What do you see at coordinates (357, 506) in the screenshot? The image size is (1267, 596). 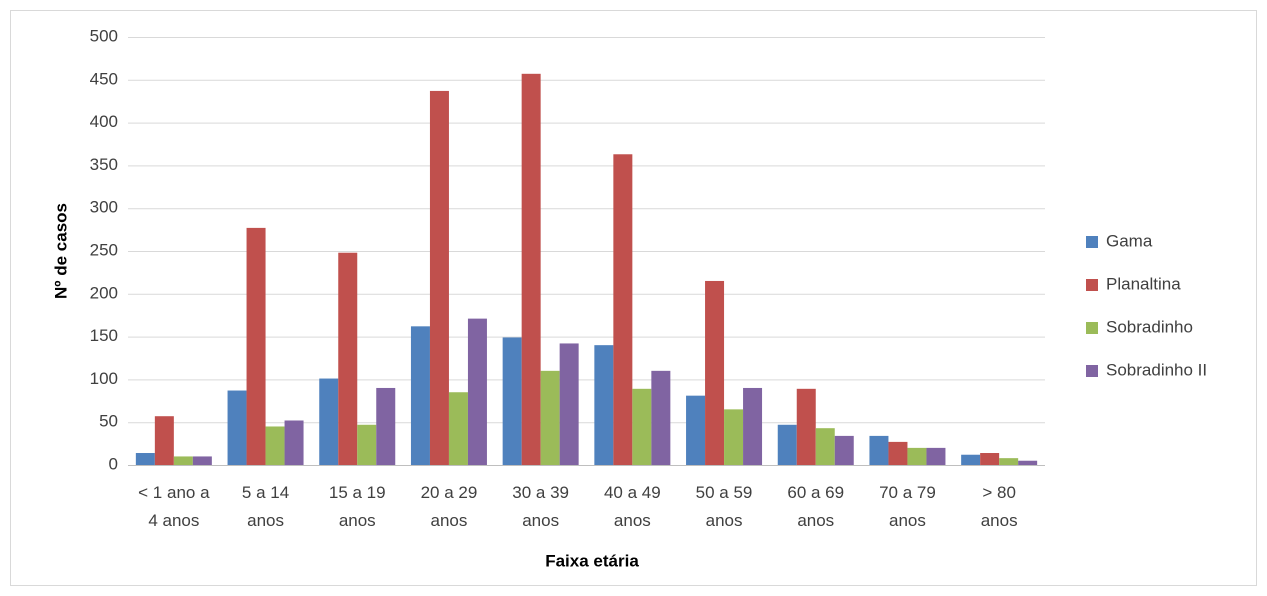 I see `x-tick-label: 15 a 19 anos` at bounding box center [357, 506].